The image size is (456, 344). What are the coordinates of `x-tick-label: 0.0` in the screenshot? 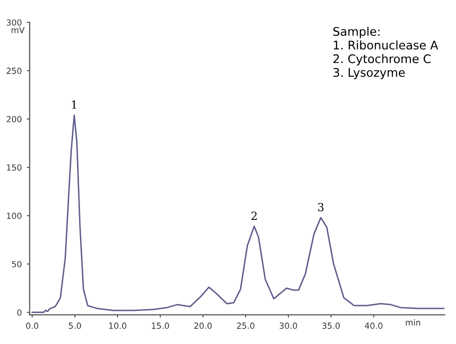 It's located at (32, 325).